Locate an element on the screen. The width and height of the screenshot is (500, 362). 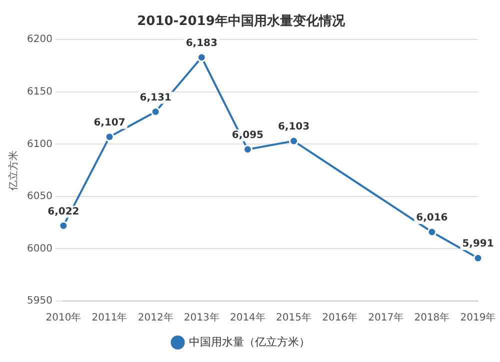
data-label: 6,183 is located at coordinates (202, 43).